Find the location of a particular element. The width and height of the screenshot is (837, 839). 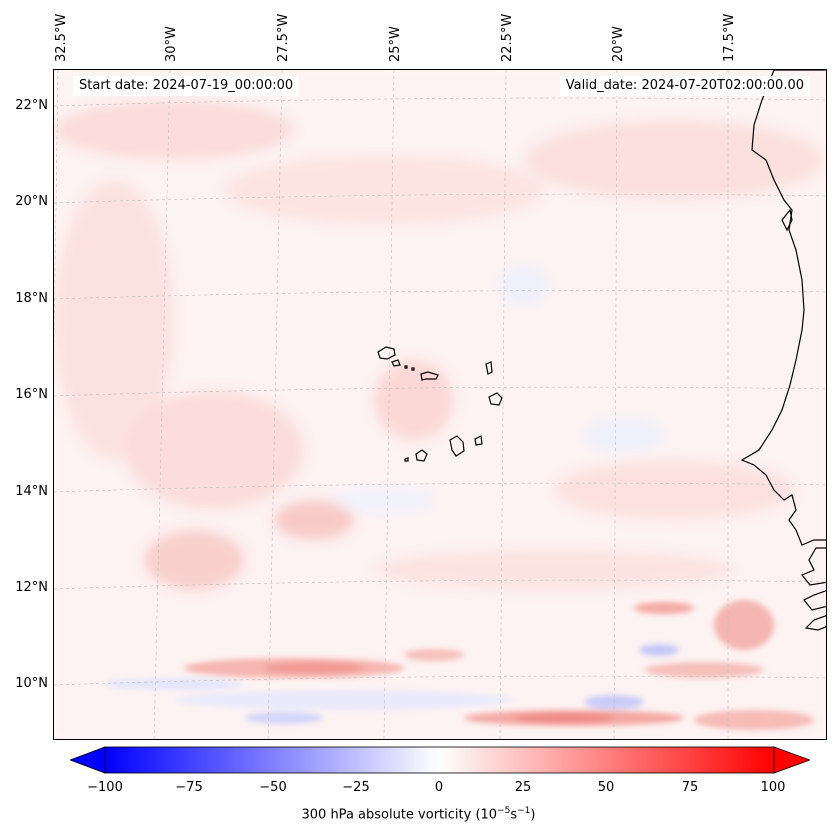

lon-label-20w: 20°W is located at coordinates (618, 44).